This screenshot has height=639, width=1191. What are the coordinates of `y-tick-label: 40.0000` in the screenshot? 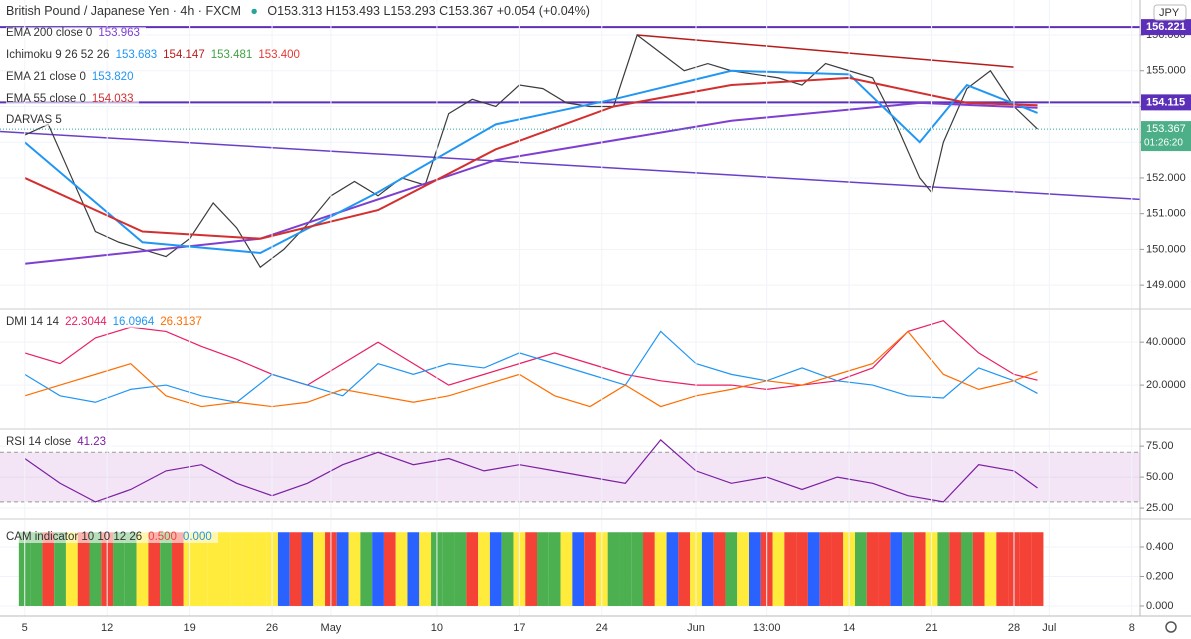 It's located at (1166, 342).